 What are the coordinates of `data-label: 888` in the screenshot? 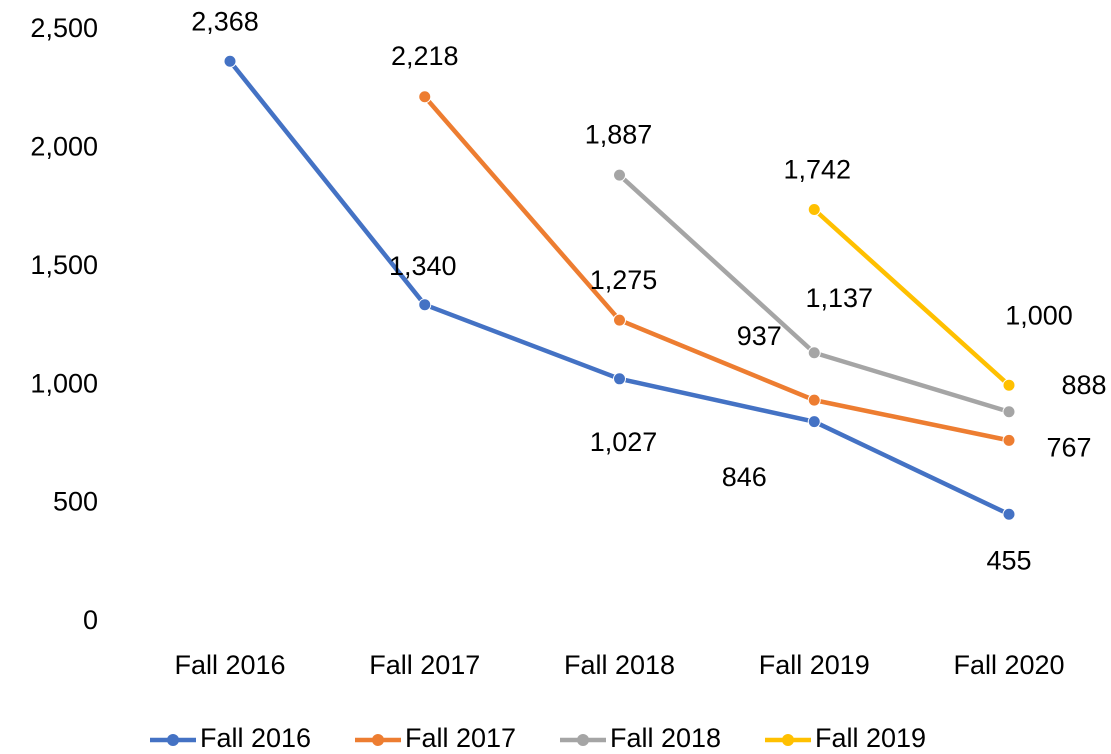 It's located at (1083, 385).